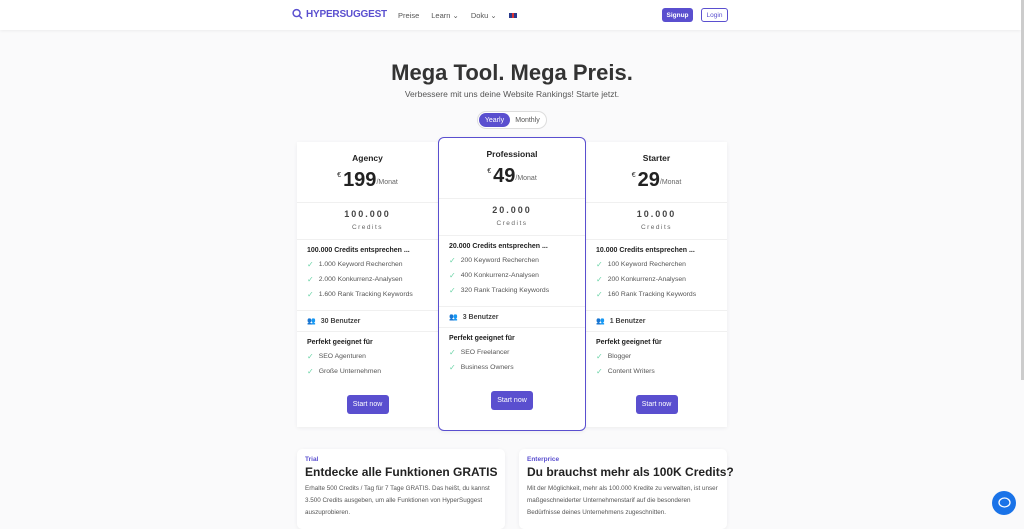 This screenshot has height=529, width=1024. Describe the element at coordinates (340, 321) in the screenshot. I see `users-text: 30 Benutzer` at that location.